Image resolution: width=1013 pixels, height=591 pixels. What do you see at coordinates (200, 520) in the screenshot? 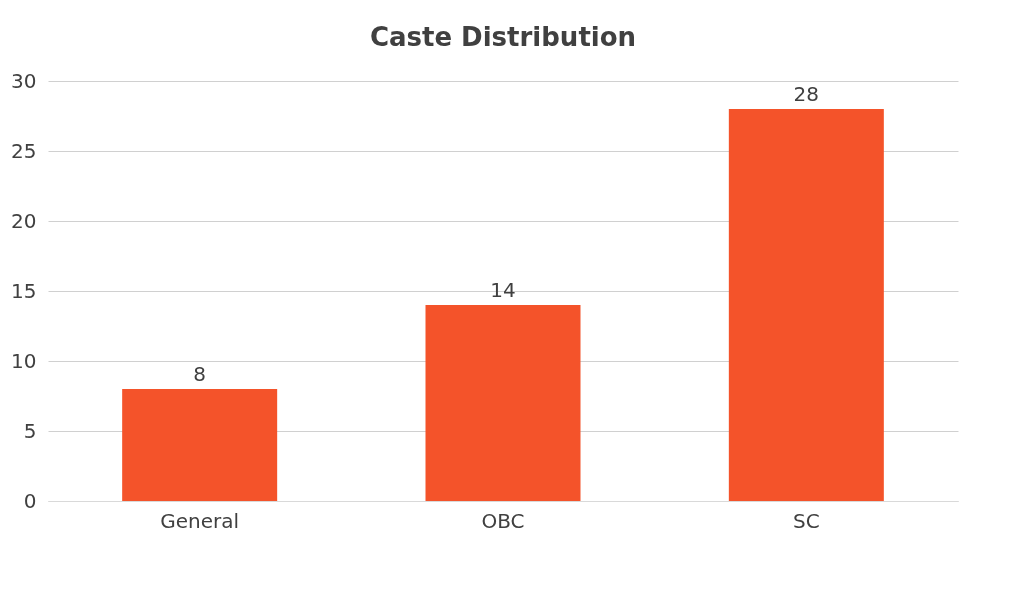
I see `x-tick-label: General` at bounding box center [200, 520].